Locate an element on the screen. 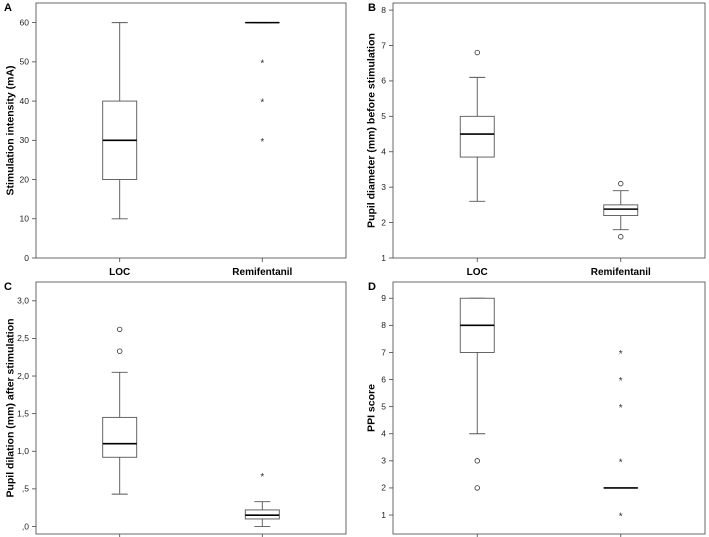 The image size is (709, 537). panel-letter: B is located at coordinates (372, 8).